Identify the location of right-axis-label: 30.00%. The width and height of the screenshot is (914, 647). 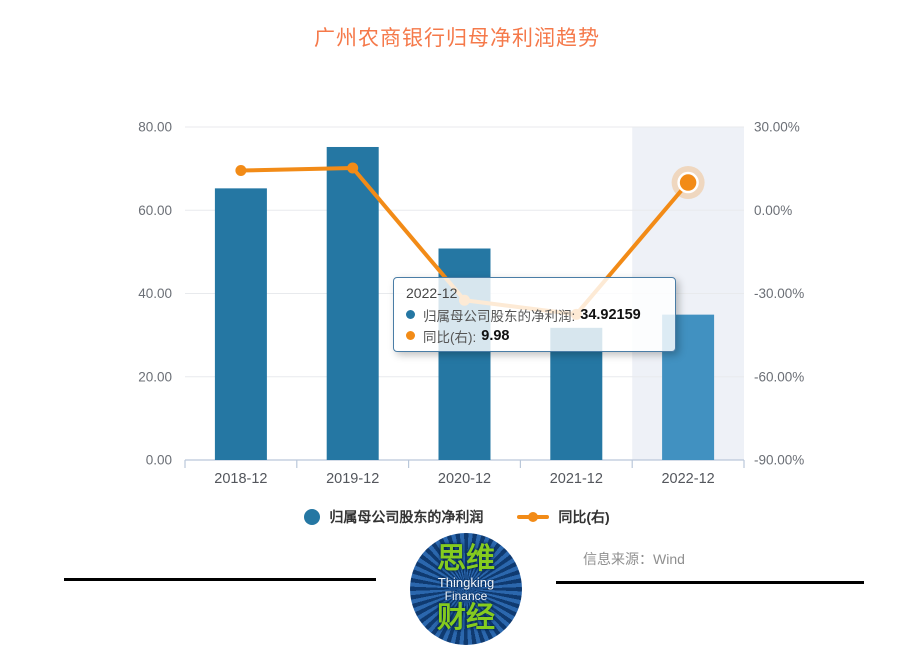
(777, 127).